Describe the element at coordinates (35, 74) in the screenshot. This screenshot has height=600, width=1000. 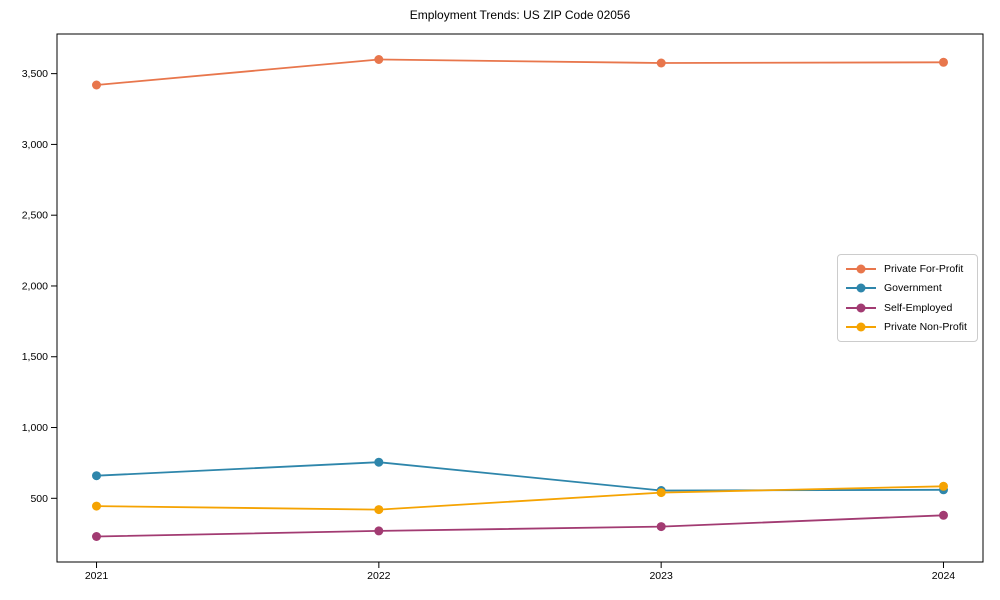
I see `y-tick-label: 3,500` at that location.